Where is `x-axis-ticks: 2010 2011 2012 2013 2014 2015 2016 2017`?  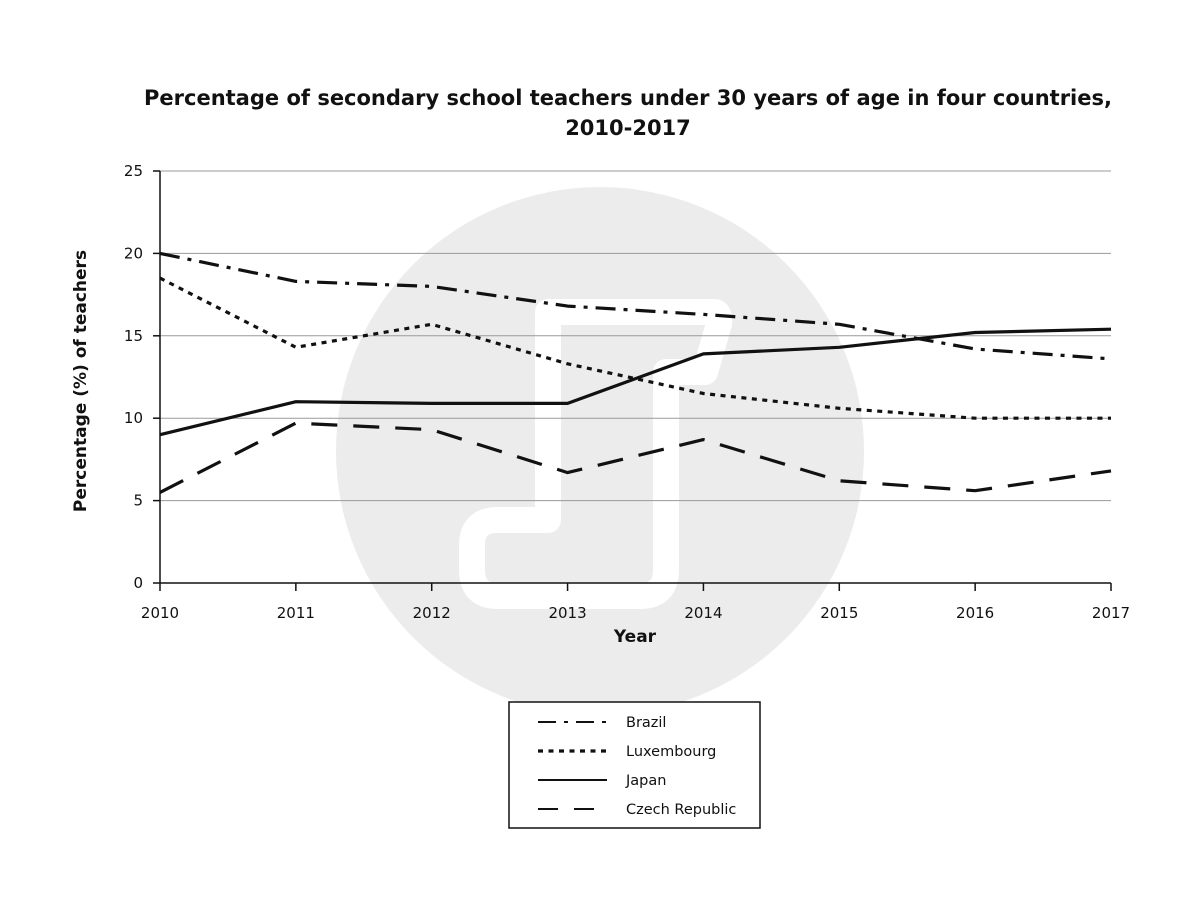
x-axis-ticks: 2010 2011 2012 2013 2014 2015 2016 2017 is located at coordinates (635, 602).